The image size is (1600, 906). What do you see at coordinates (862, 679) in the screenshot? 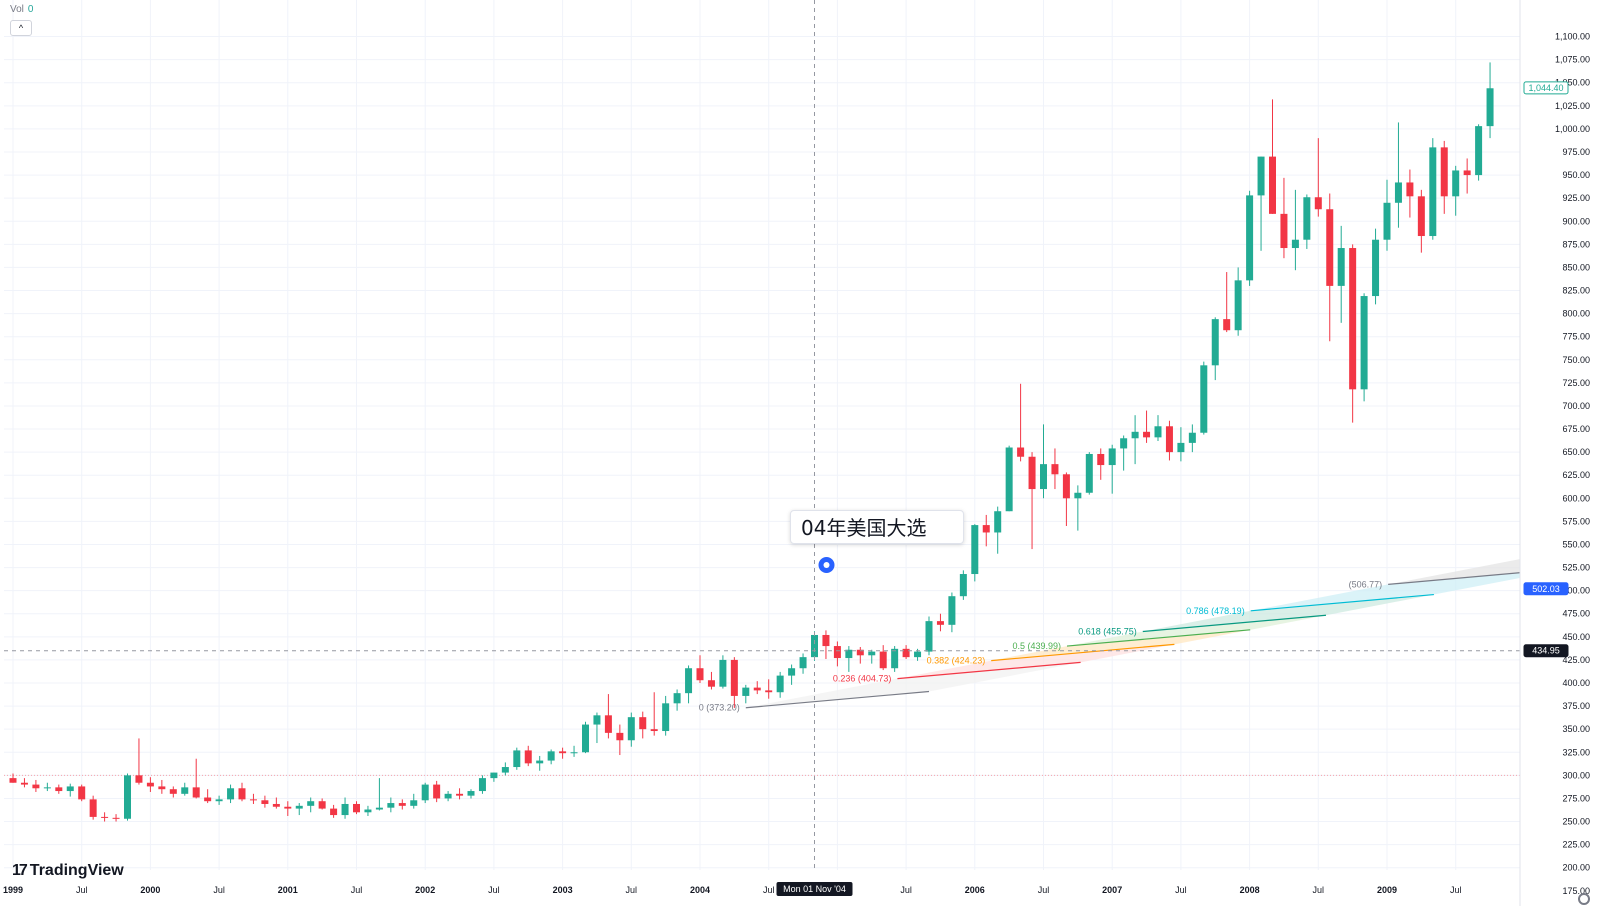
I see `fib-level-label: 0.236 (404.73)` at bounding box center [862, 679].